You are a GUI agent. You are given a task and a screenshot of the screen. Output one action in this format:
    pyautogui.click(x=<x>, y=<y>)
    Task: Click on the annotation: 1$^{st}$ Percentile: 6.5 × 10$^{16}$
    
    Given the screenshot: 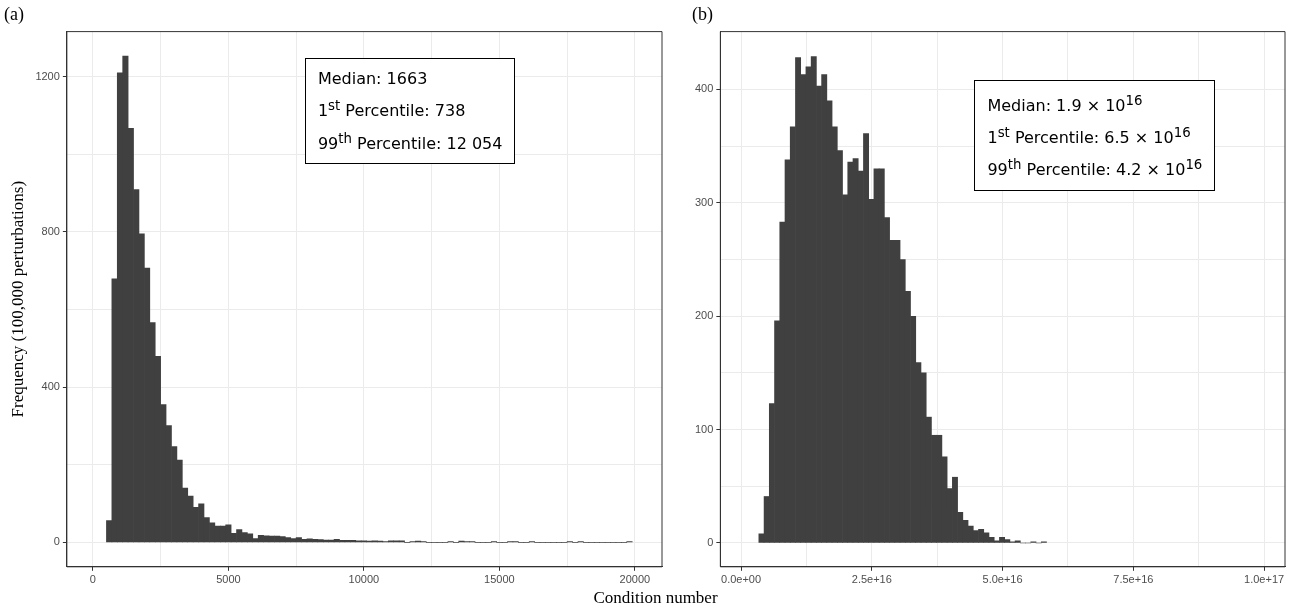 What is the action you would take?
    pyautogui.click(x=1089, y=137)
    